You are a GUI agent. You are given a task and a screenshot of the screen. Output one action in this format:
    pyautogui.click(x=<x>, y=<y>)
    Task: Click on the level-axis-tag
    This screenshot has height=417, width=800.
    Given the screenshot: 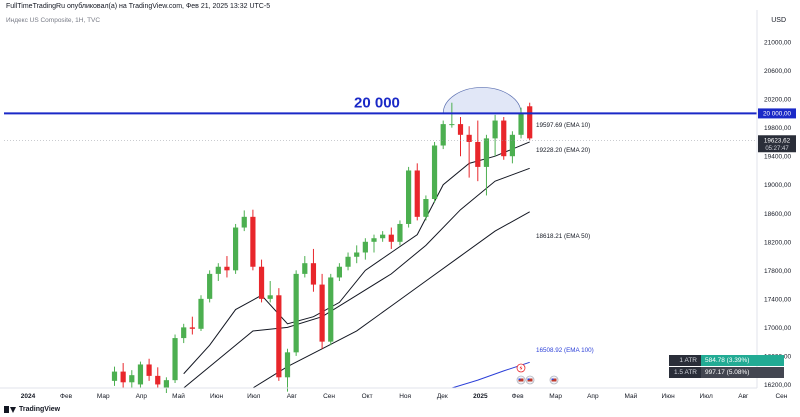 What is the action you would take?
    pyautogui.click(x=777, y=113)
    